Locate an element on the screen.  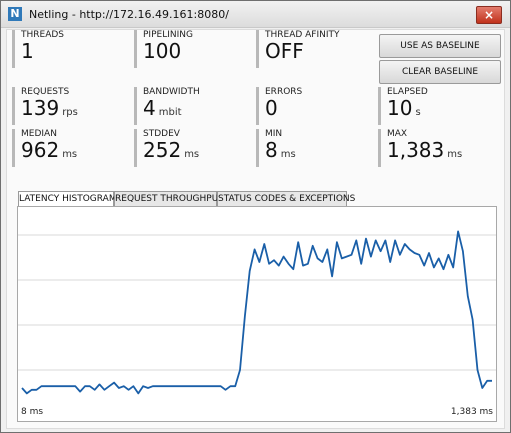
stat-thread-affinity-label: Thread Afinity is located at coordinates (302, 35).